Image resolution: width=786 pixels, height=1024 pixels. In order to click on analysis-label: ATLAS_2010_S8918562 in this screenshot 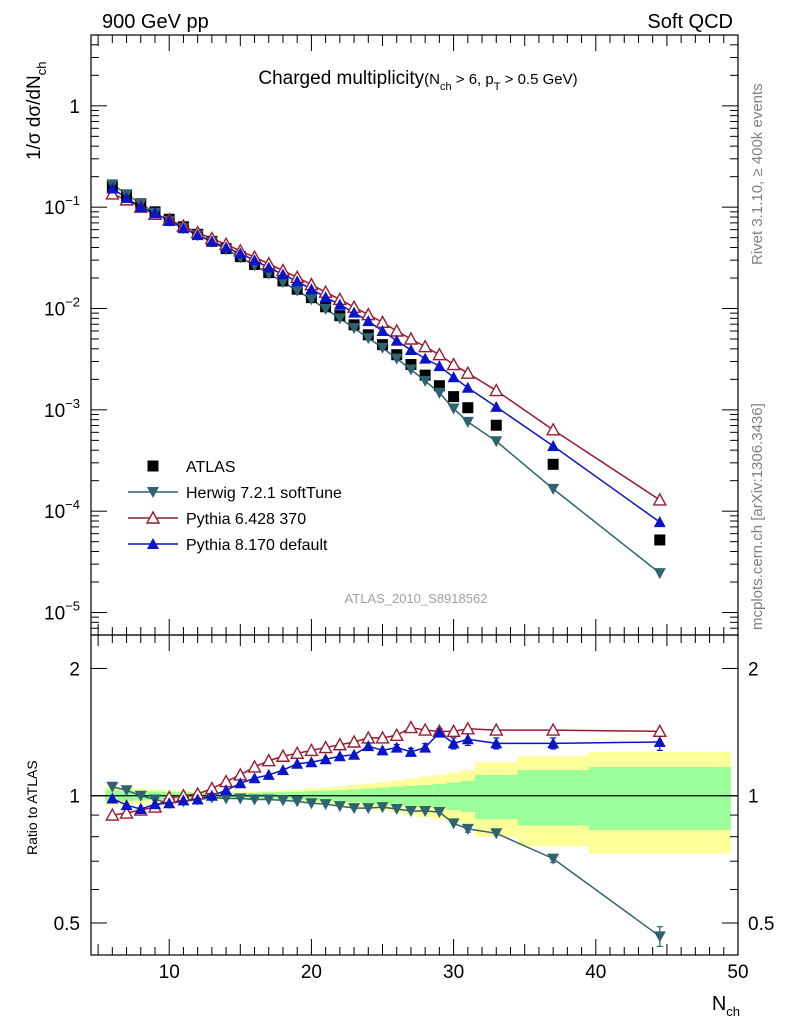, I will do `click(416, 598)`.